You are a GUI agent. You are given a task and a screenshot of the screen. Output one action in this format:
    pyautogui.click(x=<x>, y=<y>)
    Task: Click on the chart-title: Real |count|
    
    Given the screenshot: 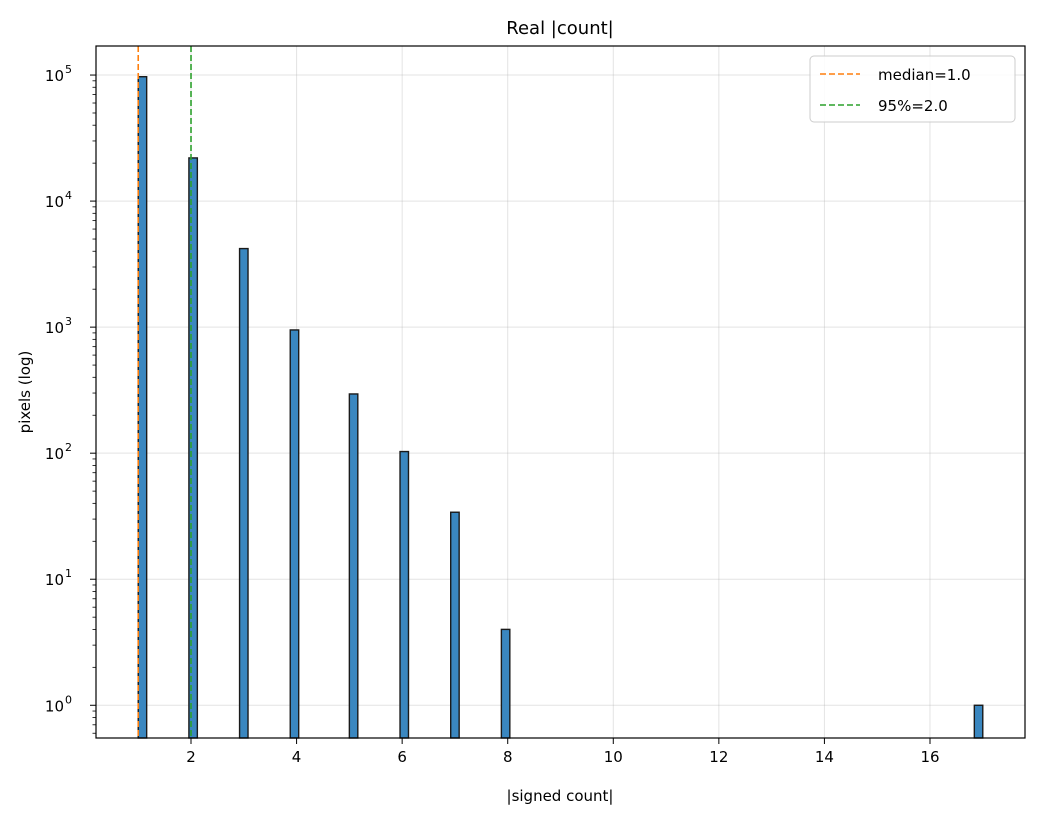 What is the action you would take?
    pyautogui.click(x=559, y=28)
    